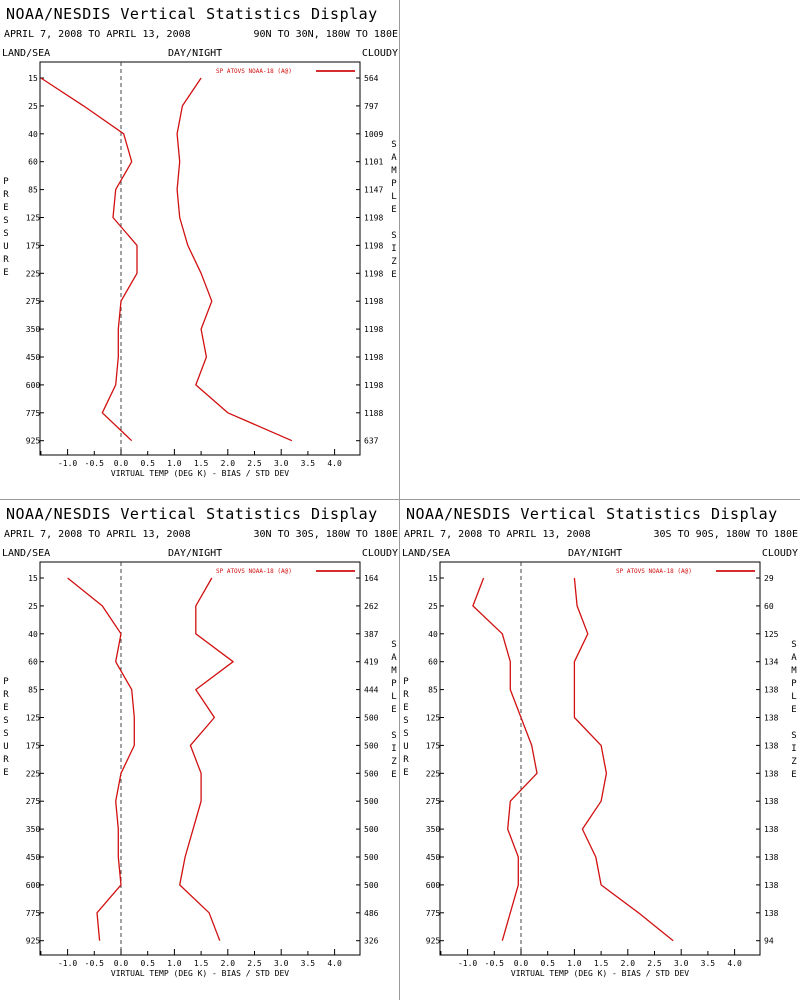 This screenshot has height=1000, width=800. Describe the element at coordinates (371, 578) in the screenshot. I see `sample-size-value: 164` at that location.